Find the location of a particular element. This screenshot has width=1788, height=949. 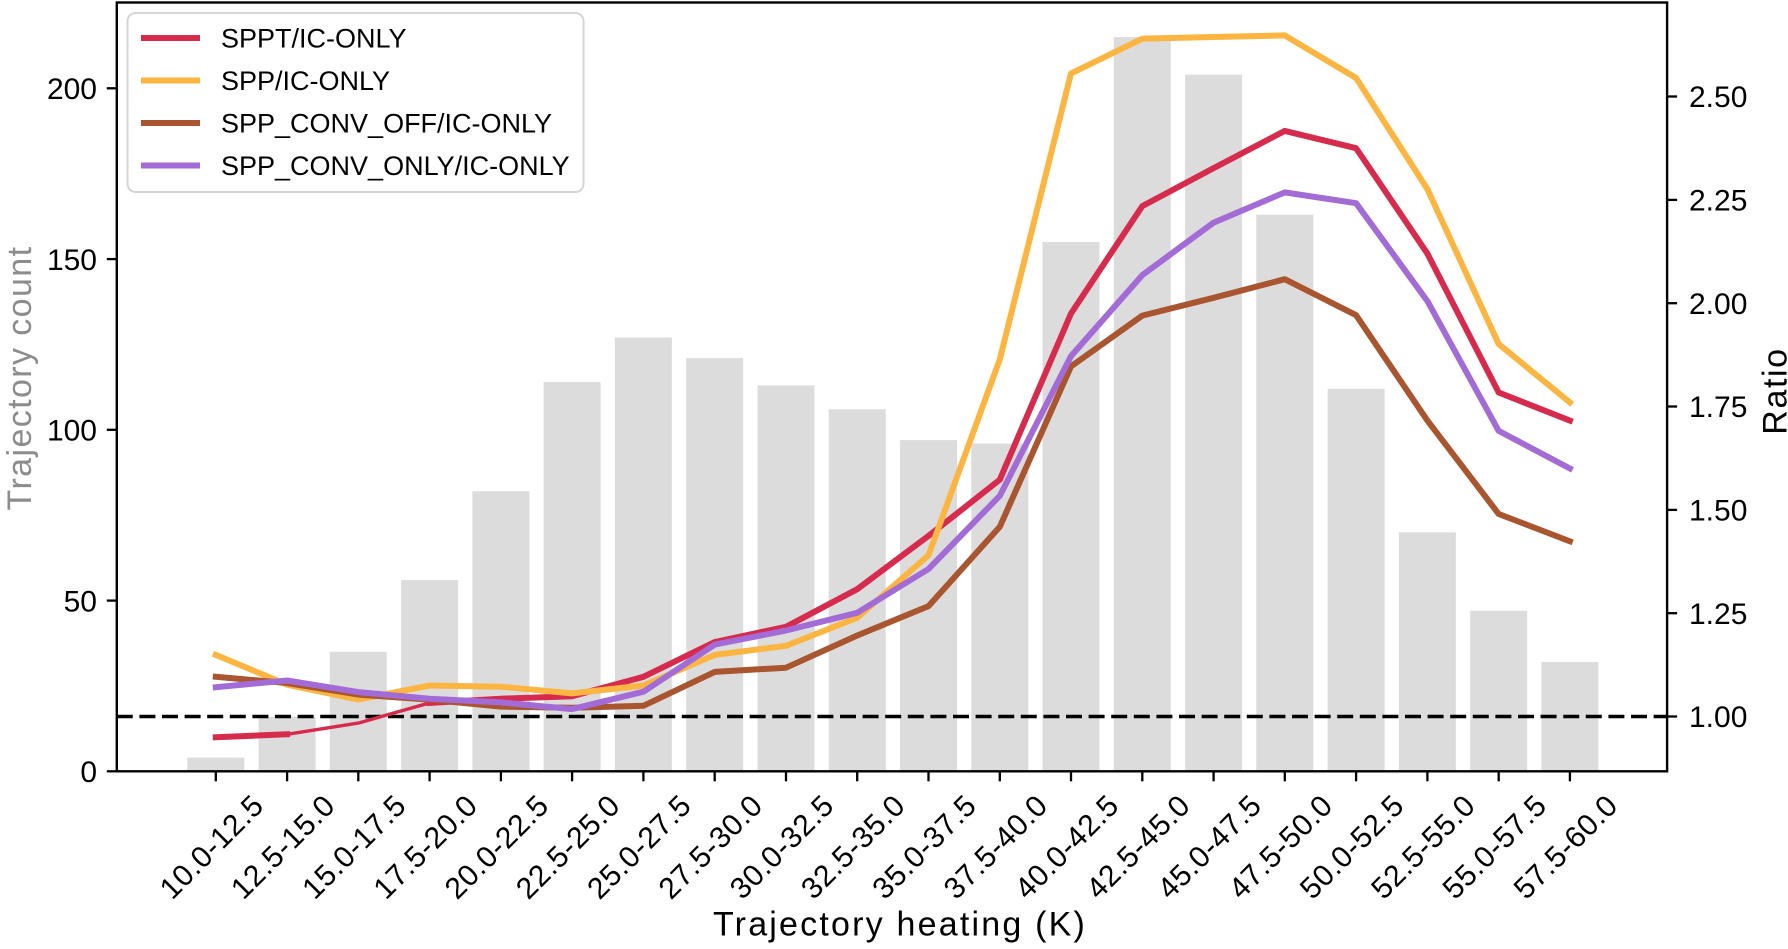

svg-text: 2.50 is located at coordinates (1718, 97).